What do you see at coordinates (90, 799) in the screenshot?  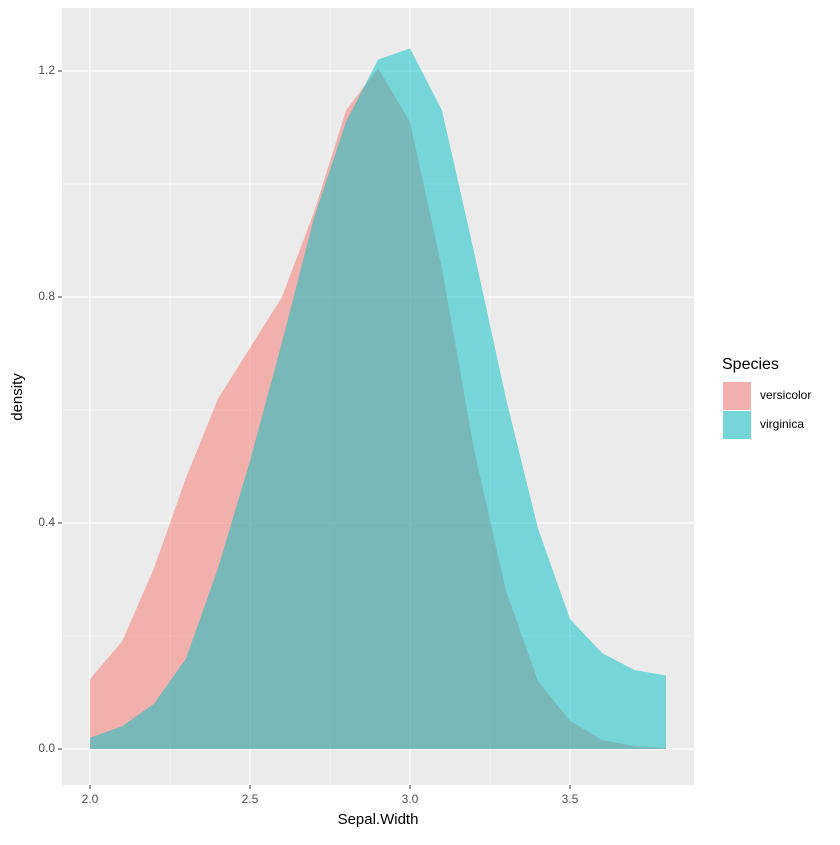 I see `x-tick-label: 2.0` at bounding box center [90, 799].